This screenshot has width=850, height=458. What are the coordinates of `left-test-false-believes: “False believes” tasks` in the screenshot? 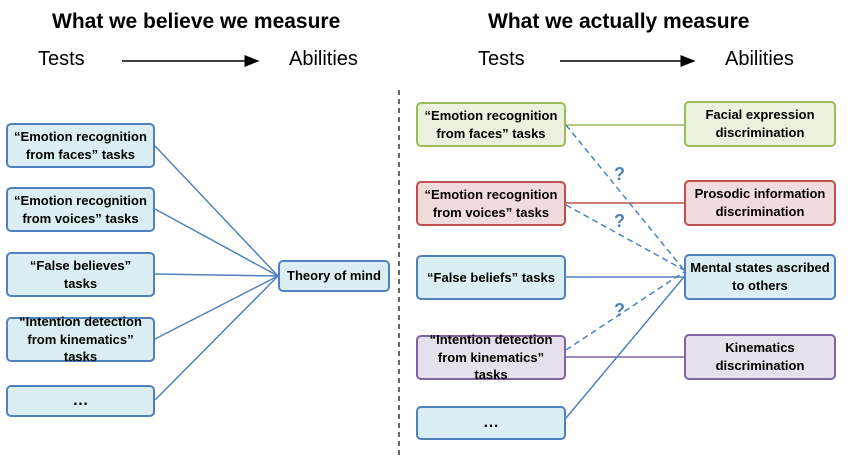 It's located at (80, 274).